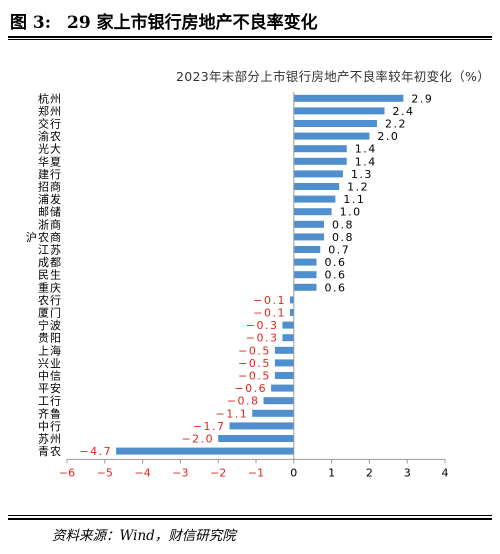  I want to click on category-label: 光大, so click(50, 149).